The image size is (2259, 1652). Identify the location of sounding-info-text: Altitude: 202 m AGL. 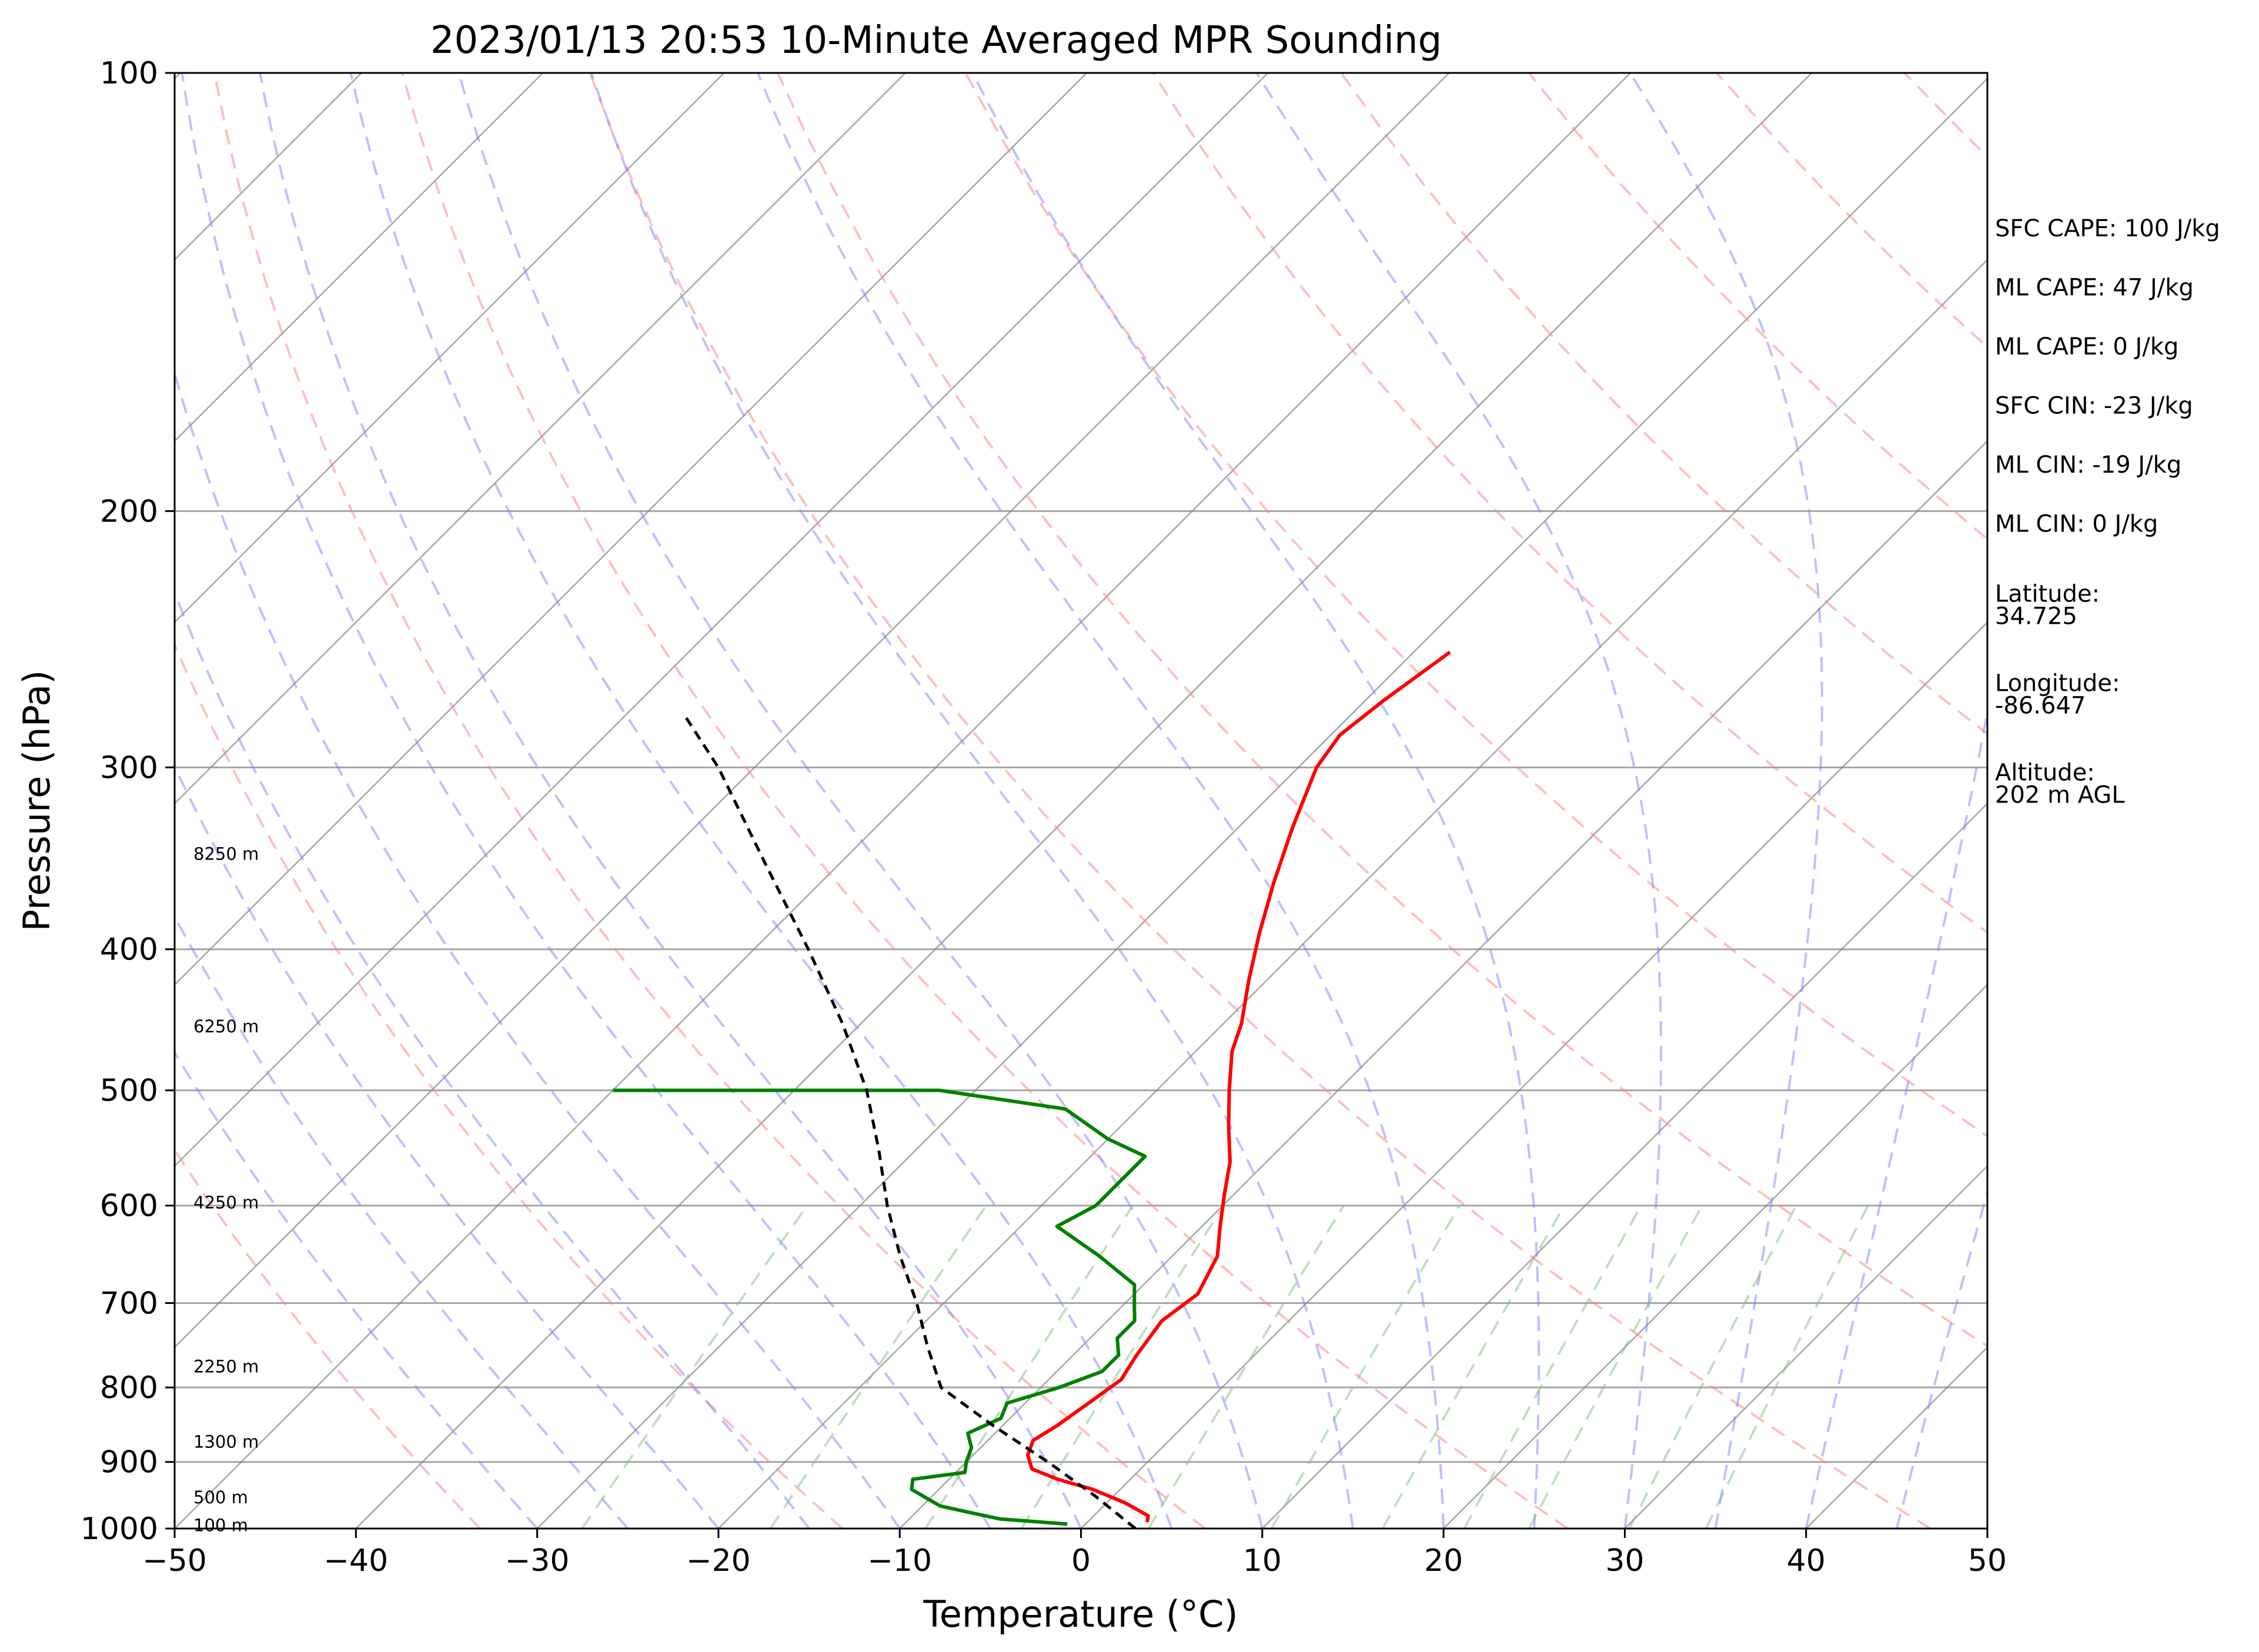
(2060, 785).